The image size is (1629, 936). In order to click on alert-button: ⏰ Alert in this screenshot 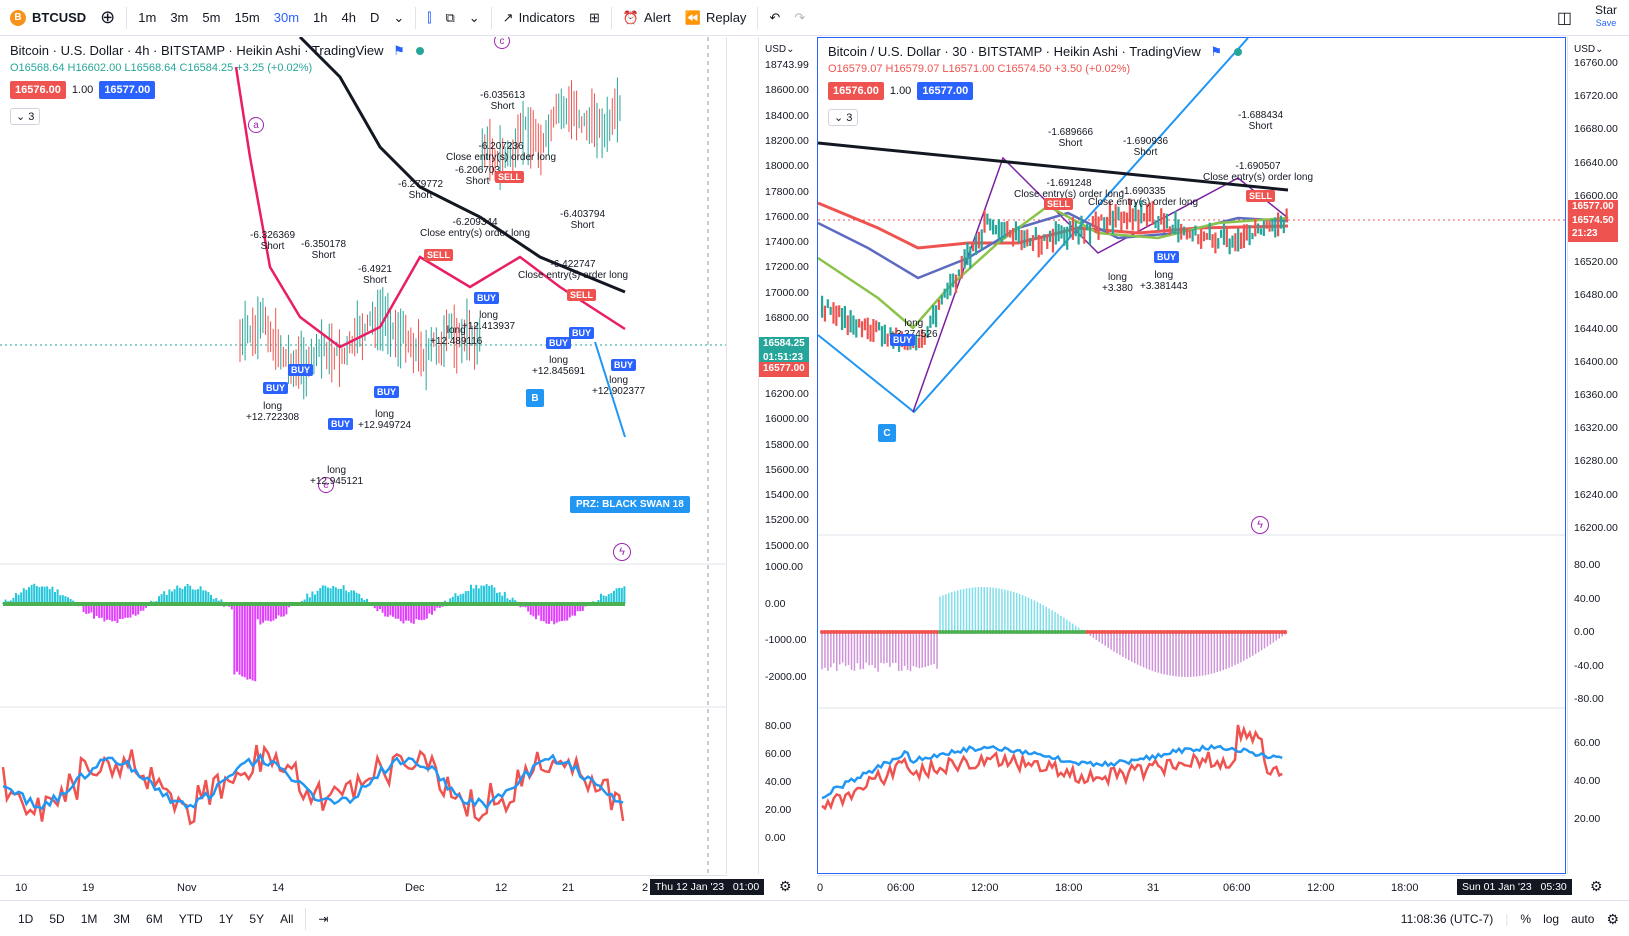, I will do `click(647, 18)`.